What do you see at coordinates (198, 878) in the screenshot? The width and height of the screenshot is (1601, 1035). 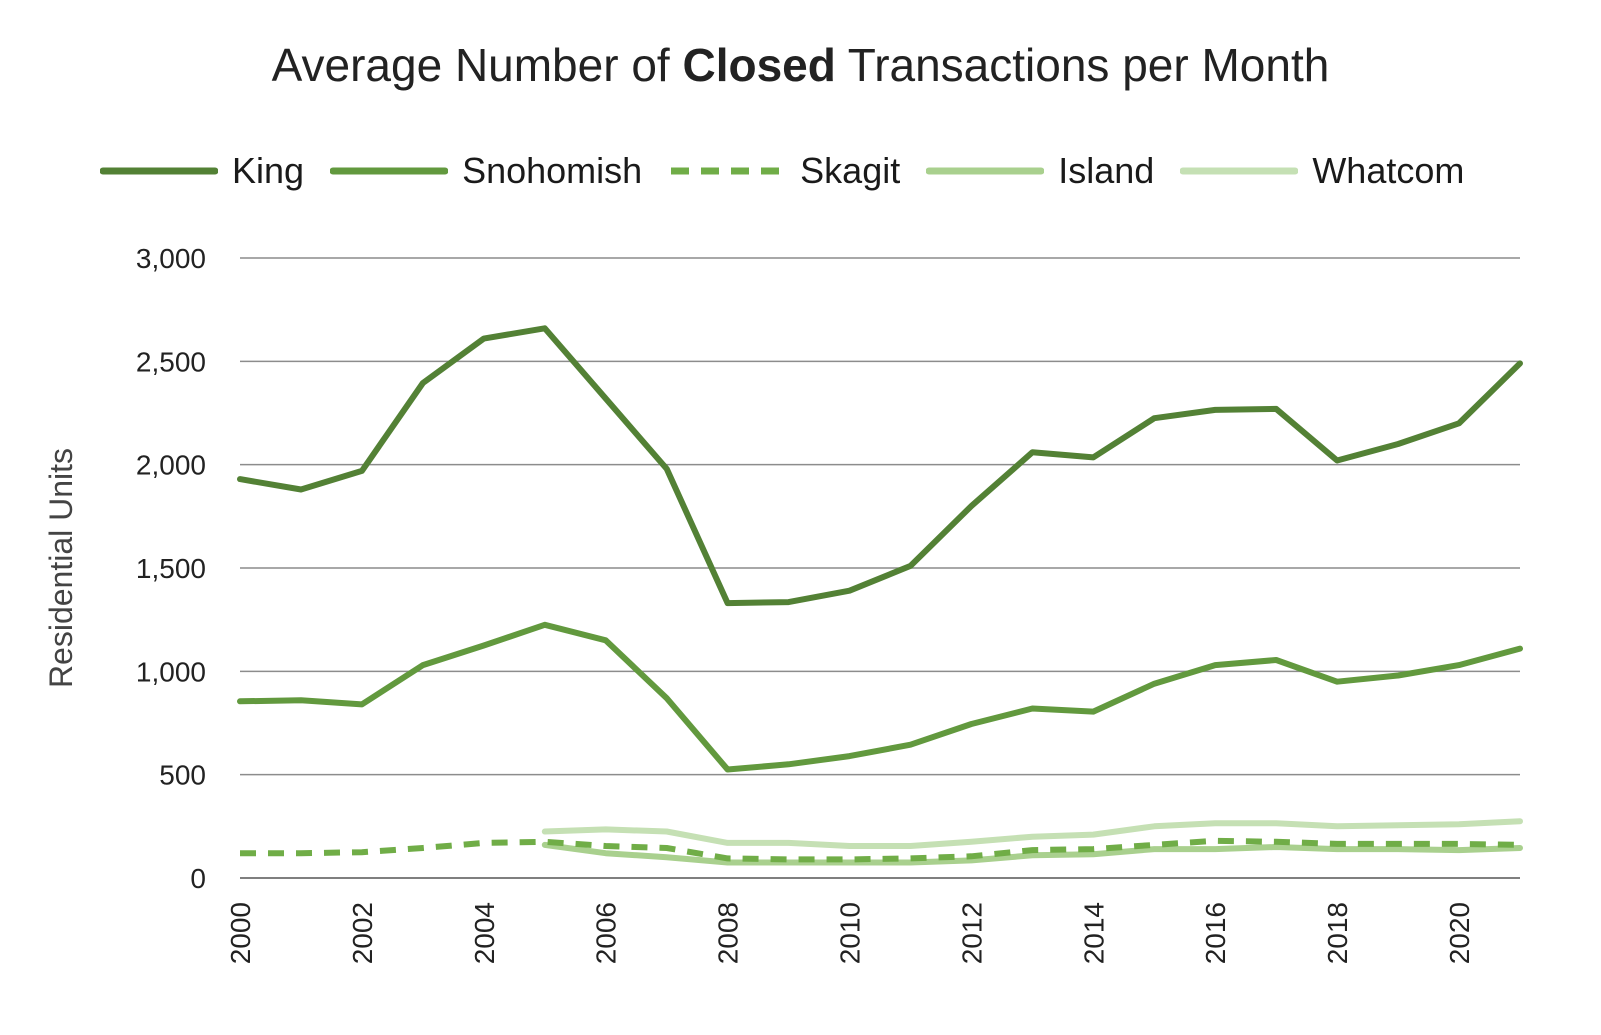 I see `y-tick-label: 0` at bounding box center [198, 878].